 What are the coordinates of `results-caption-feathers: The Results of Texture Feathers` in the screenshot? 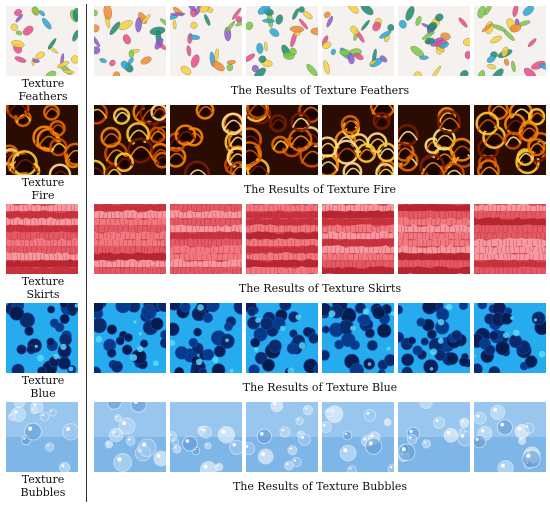 It's located at (320, 90).